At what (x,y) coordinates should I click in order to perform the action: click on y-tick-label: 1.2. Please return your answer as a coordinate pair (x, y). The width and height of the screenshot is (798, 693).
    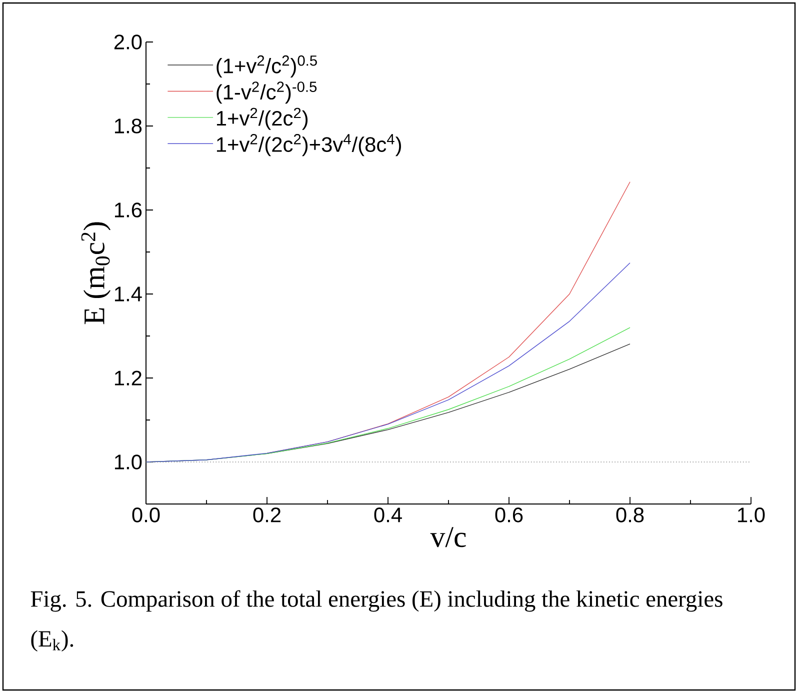
    Looking at the image, I should click on (128, 378).